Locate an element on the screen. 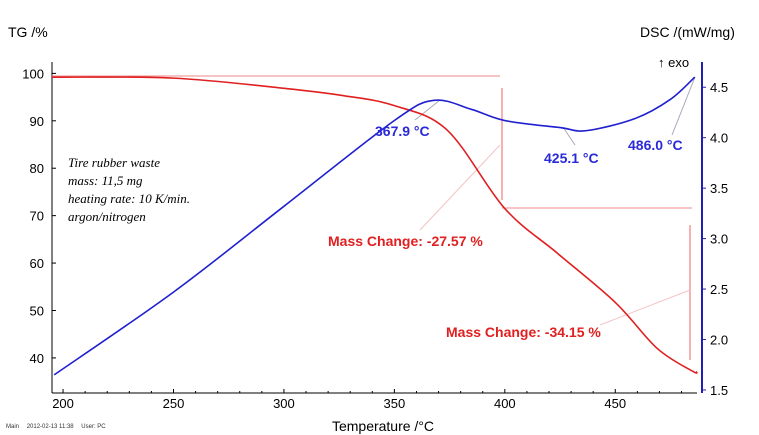 The height and width of the screenshot is (435, 759). x-tick-label: 200 is located at coordinates (63, 403).